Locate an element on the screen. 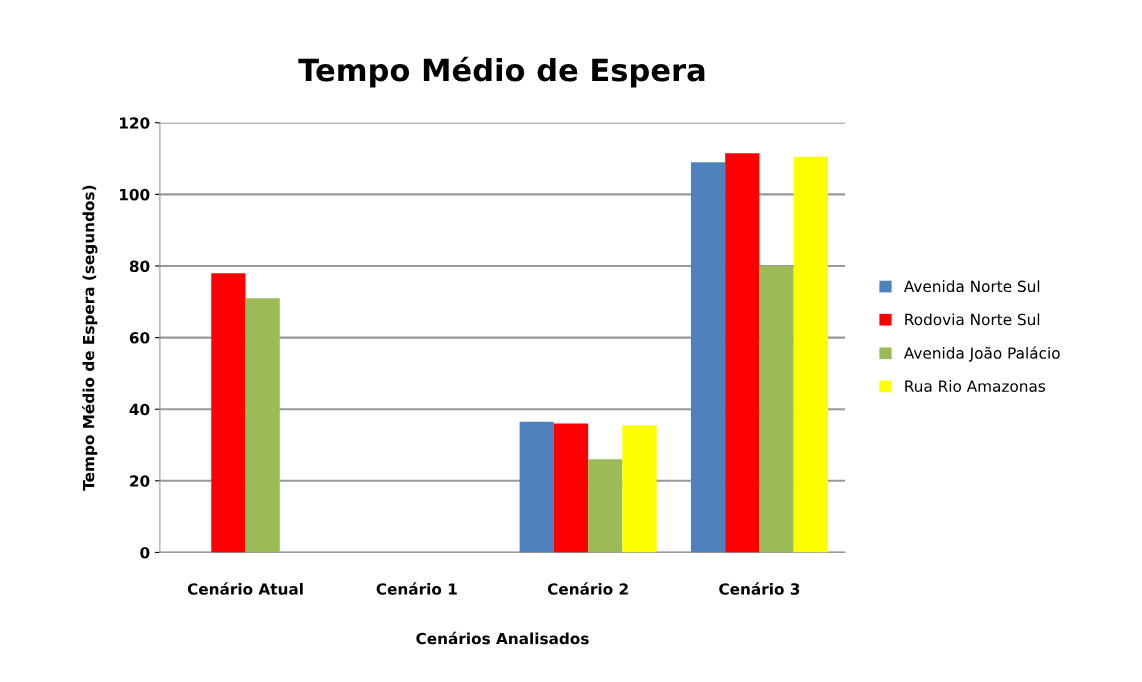 This screenshot has width=1142, height=682. legend-label: Rua Rio Amazonas is located at coordinates (975, 386).